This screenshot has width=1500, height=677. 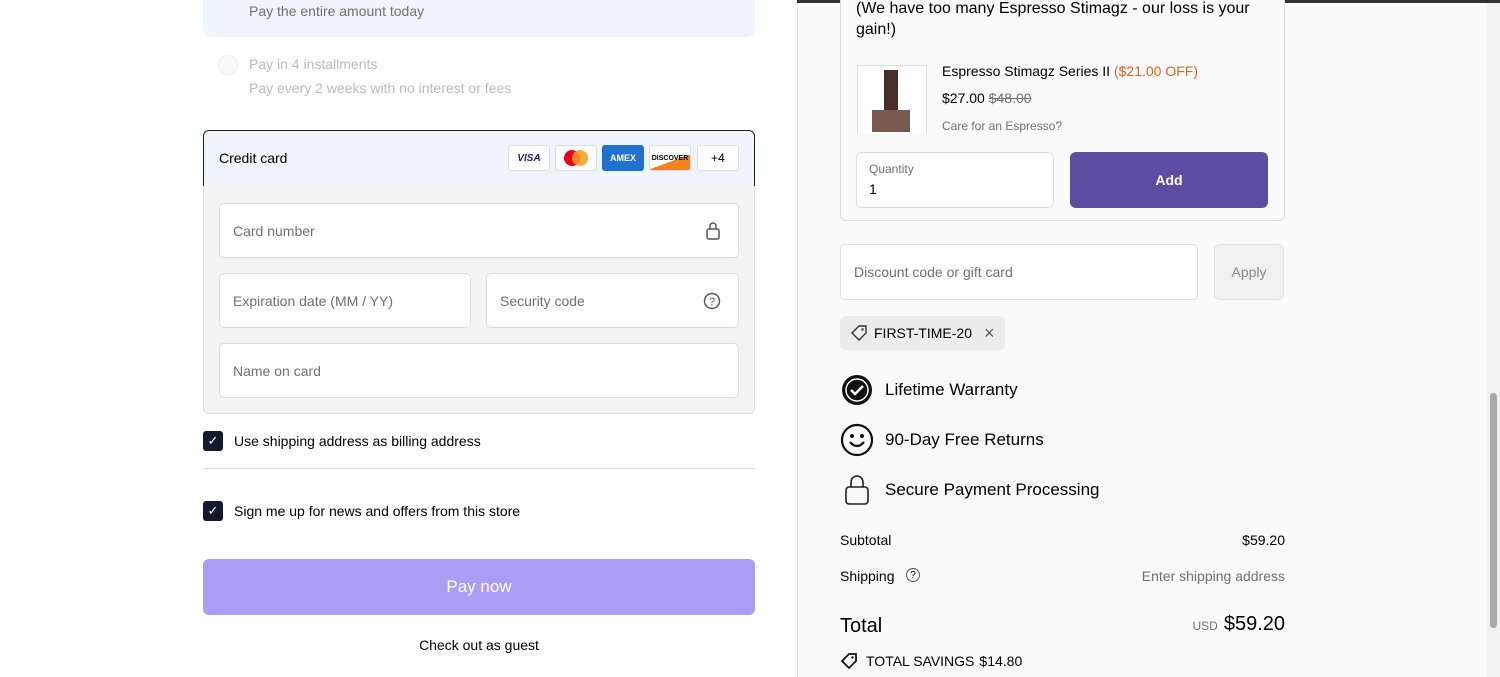 I want to click on feature-secure: Secure Payment Processing, so click(x=970, y=490).